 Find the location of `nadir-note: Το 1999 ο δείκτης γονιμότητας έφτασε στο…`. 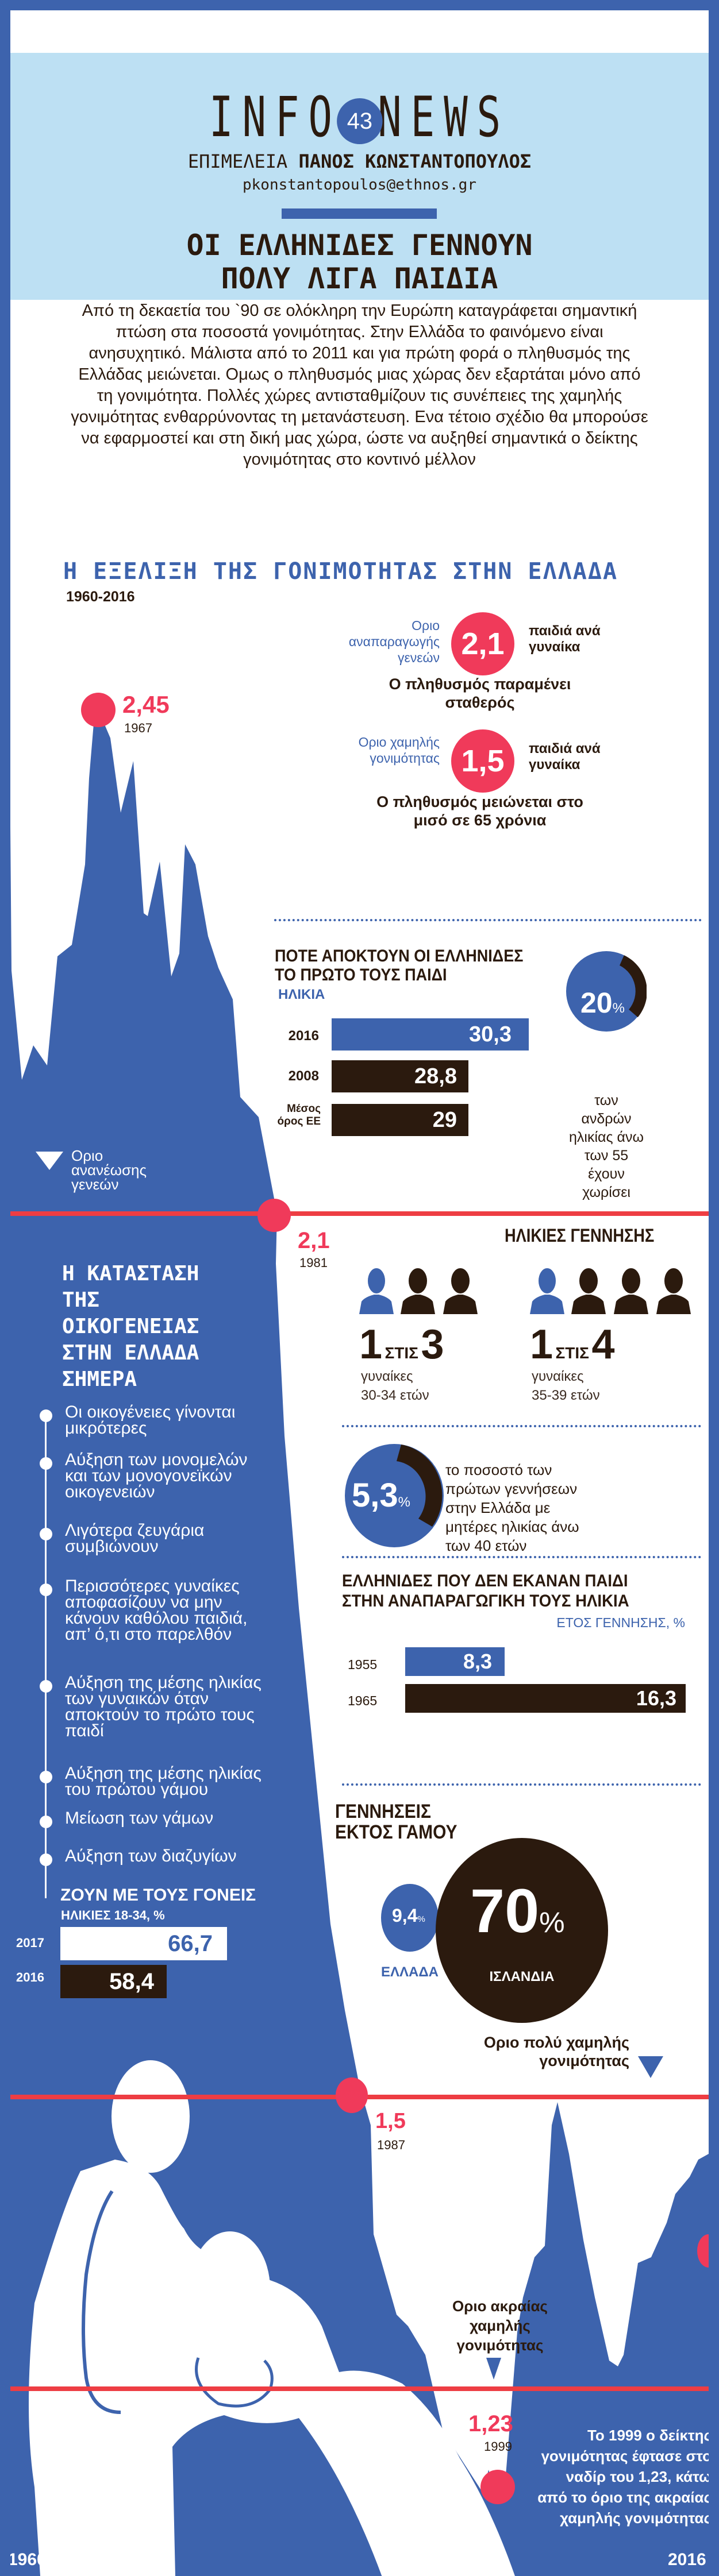

nadir-note: Το 1999 ο δείκτης γονιμότητας έφτασε στο… is located at coordinates (624, 2477).